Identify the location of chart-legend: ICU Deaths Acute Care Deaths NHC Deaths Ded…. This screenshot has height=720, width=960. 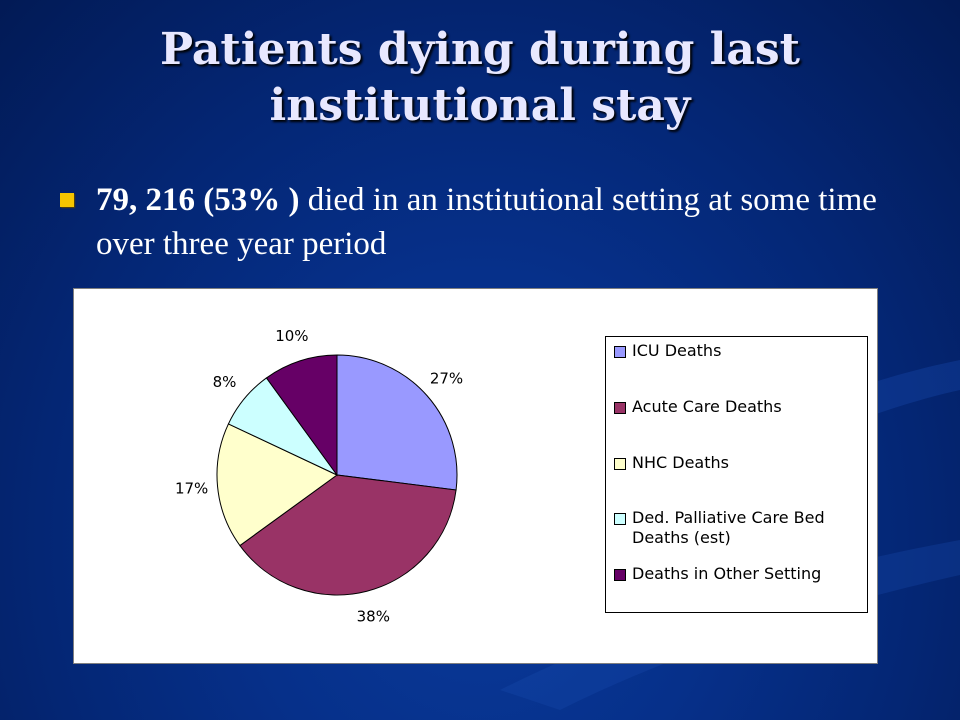
(736, 474).